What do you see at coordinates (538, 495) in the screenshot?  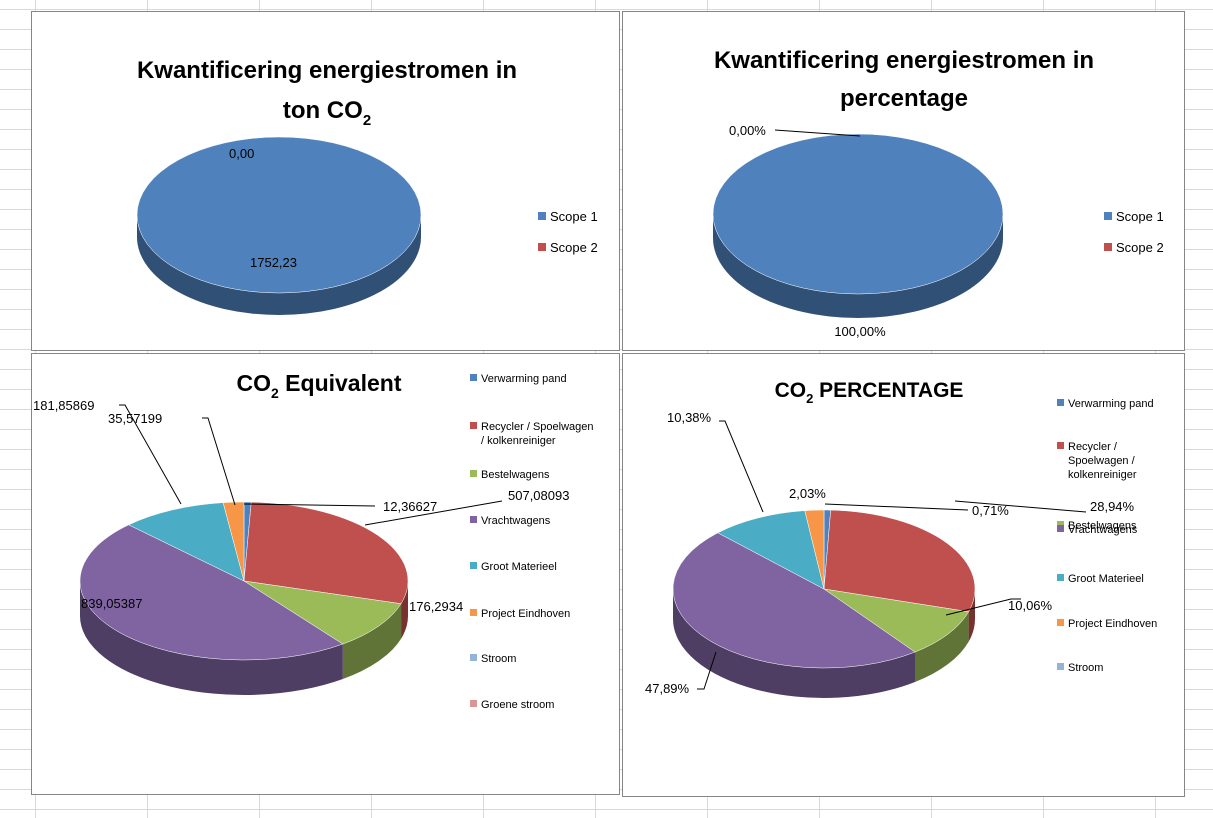 I see `data-label: 507,08093` at bounding box center [538, 495].